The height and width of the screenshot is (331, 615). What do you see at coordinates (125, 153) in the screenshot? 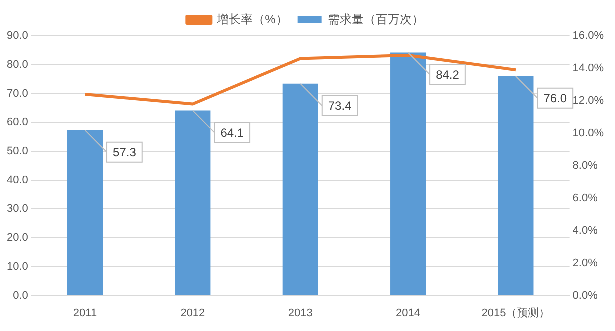
I see `data-label: 57.3` at bounding box center [125, 153].